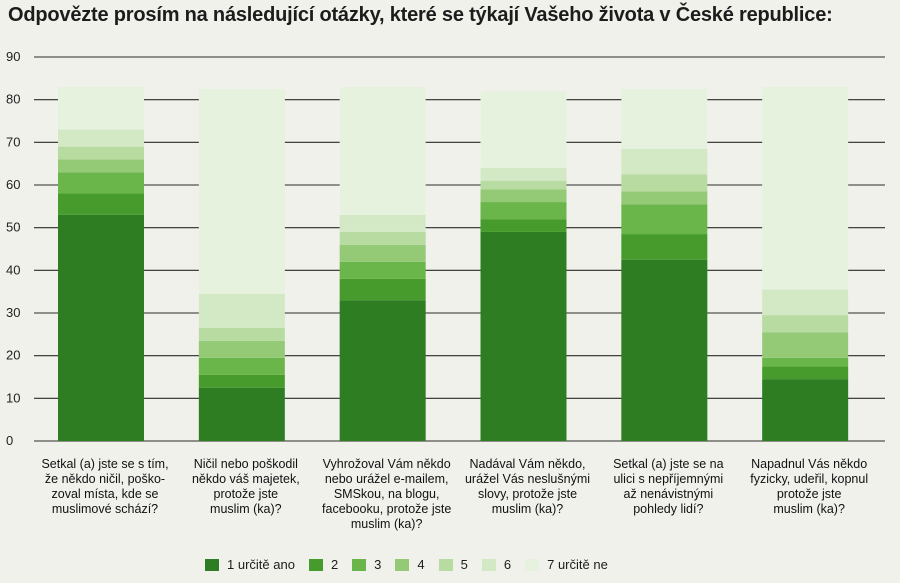 This screenshot has width=900, height=583. Describe the element at coordinates (13, 397) in the screenshot. I see `y-tick-label: 10` at that location.